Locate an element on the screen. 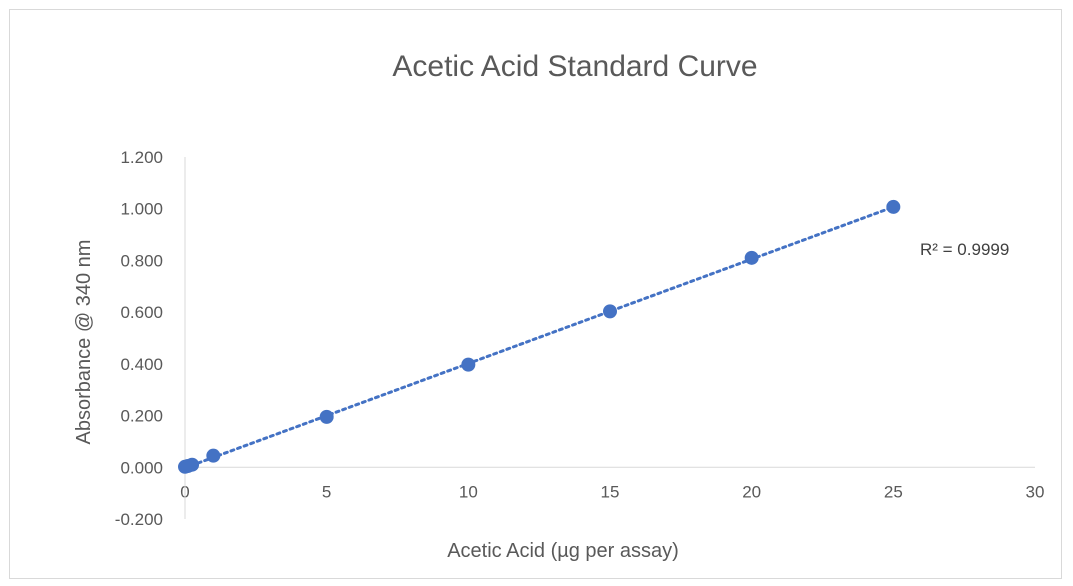 This screenshot has width=1073, height=586. y-tick-label: -0.200 is located at coordinates (139, 519).